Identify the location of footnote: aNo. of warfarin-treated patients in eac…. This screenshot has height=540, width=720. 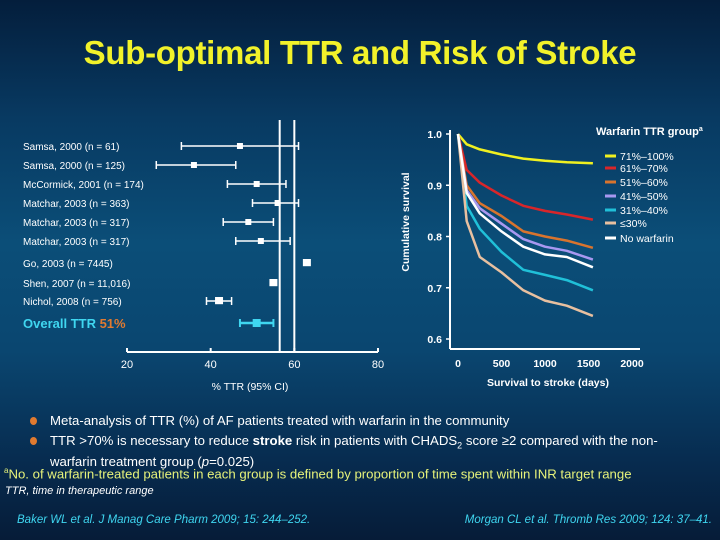
(318, 473).